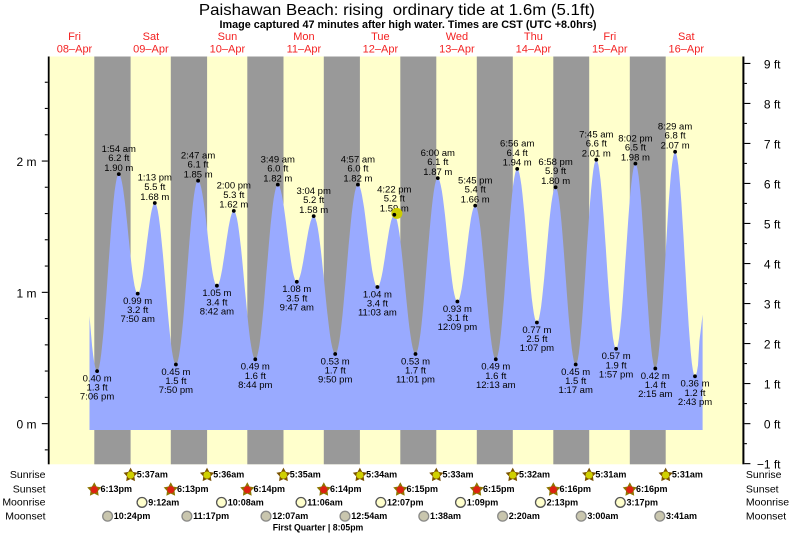 Image resolution: width=793 pixels, height=538 pixels. Describe the element at coordinates (766, 516) in the screenshot. I see `svg-text: Moonset` at that location.